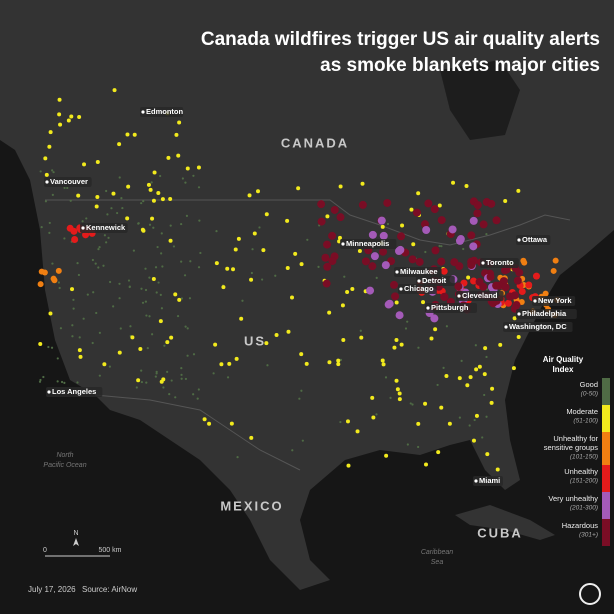 The image size is (614, 614). I want to click on city-label: Minneapolis, so click(367, 243).